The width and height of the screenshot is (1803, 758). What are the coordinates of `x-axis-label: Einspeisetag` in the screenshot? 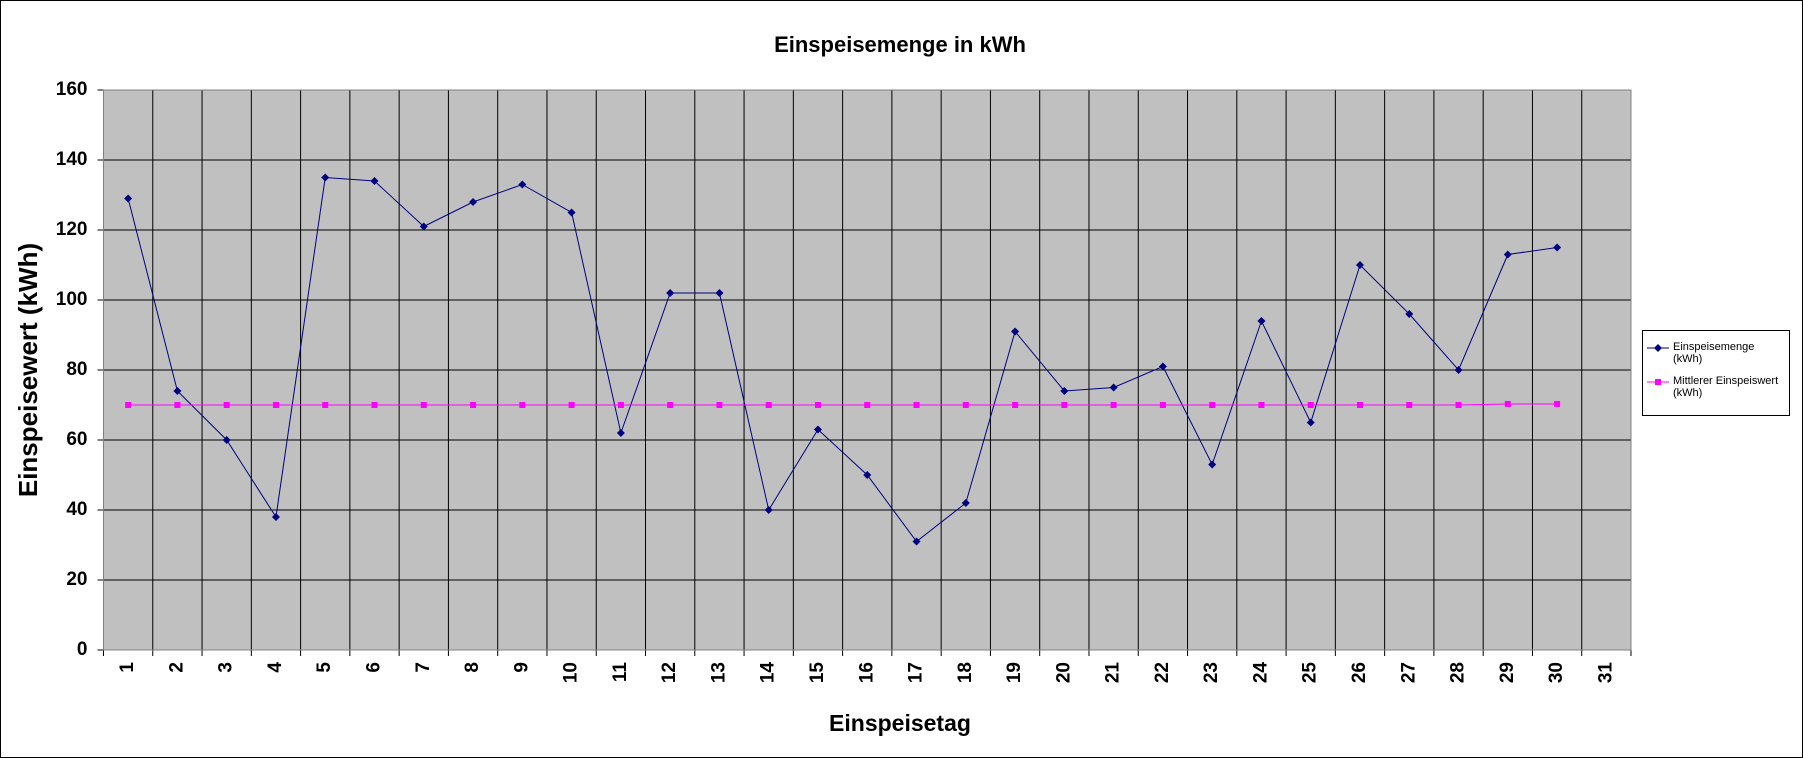 It's located at (900, 723).